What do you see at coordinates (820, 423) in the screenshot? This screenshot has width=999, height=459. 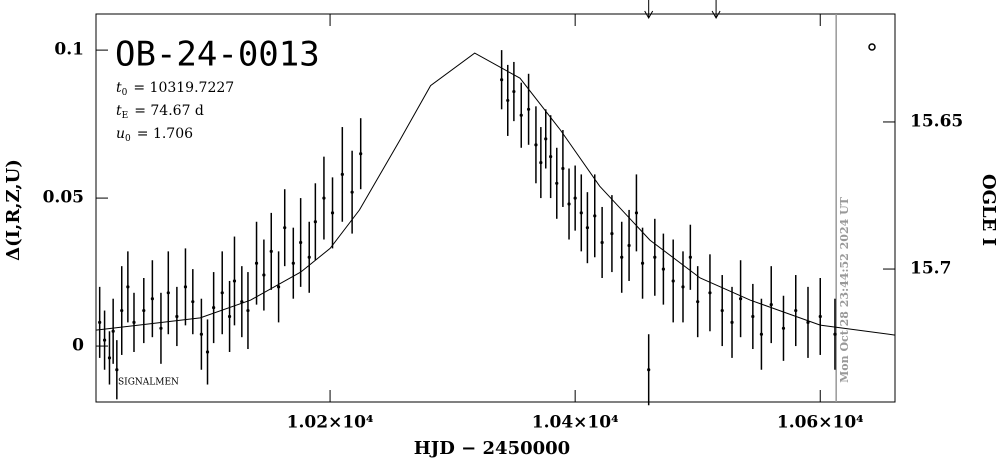 I see `x-tick-label: 1.06×10⁴` at bounding box center [820, 423].